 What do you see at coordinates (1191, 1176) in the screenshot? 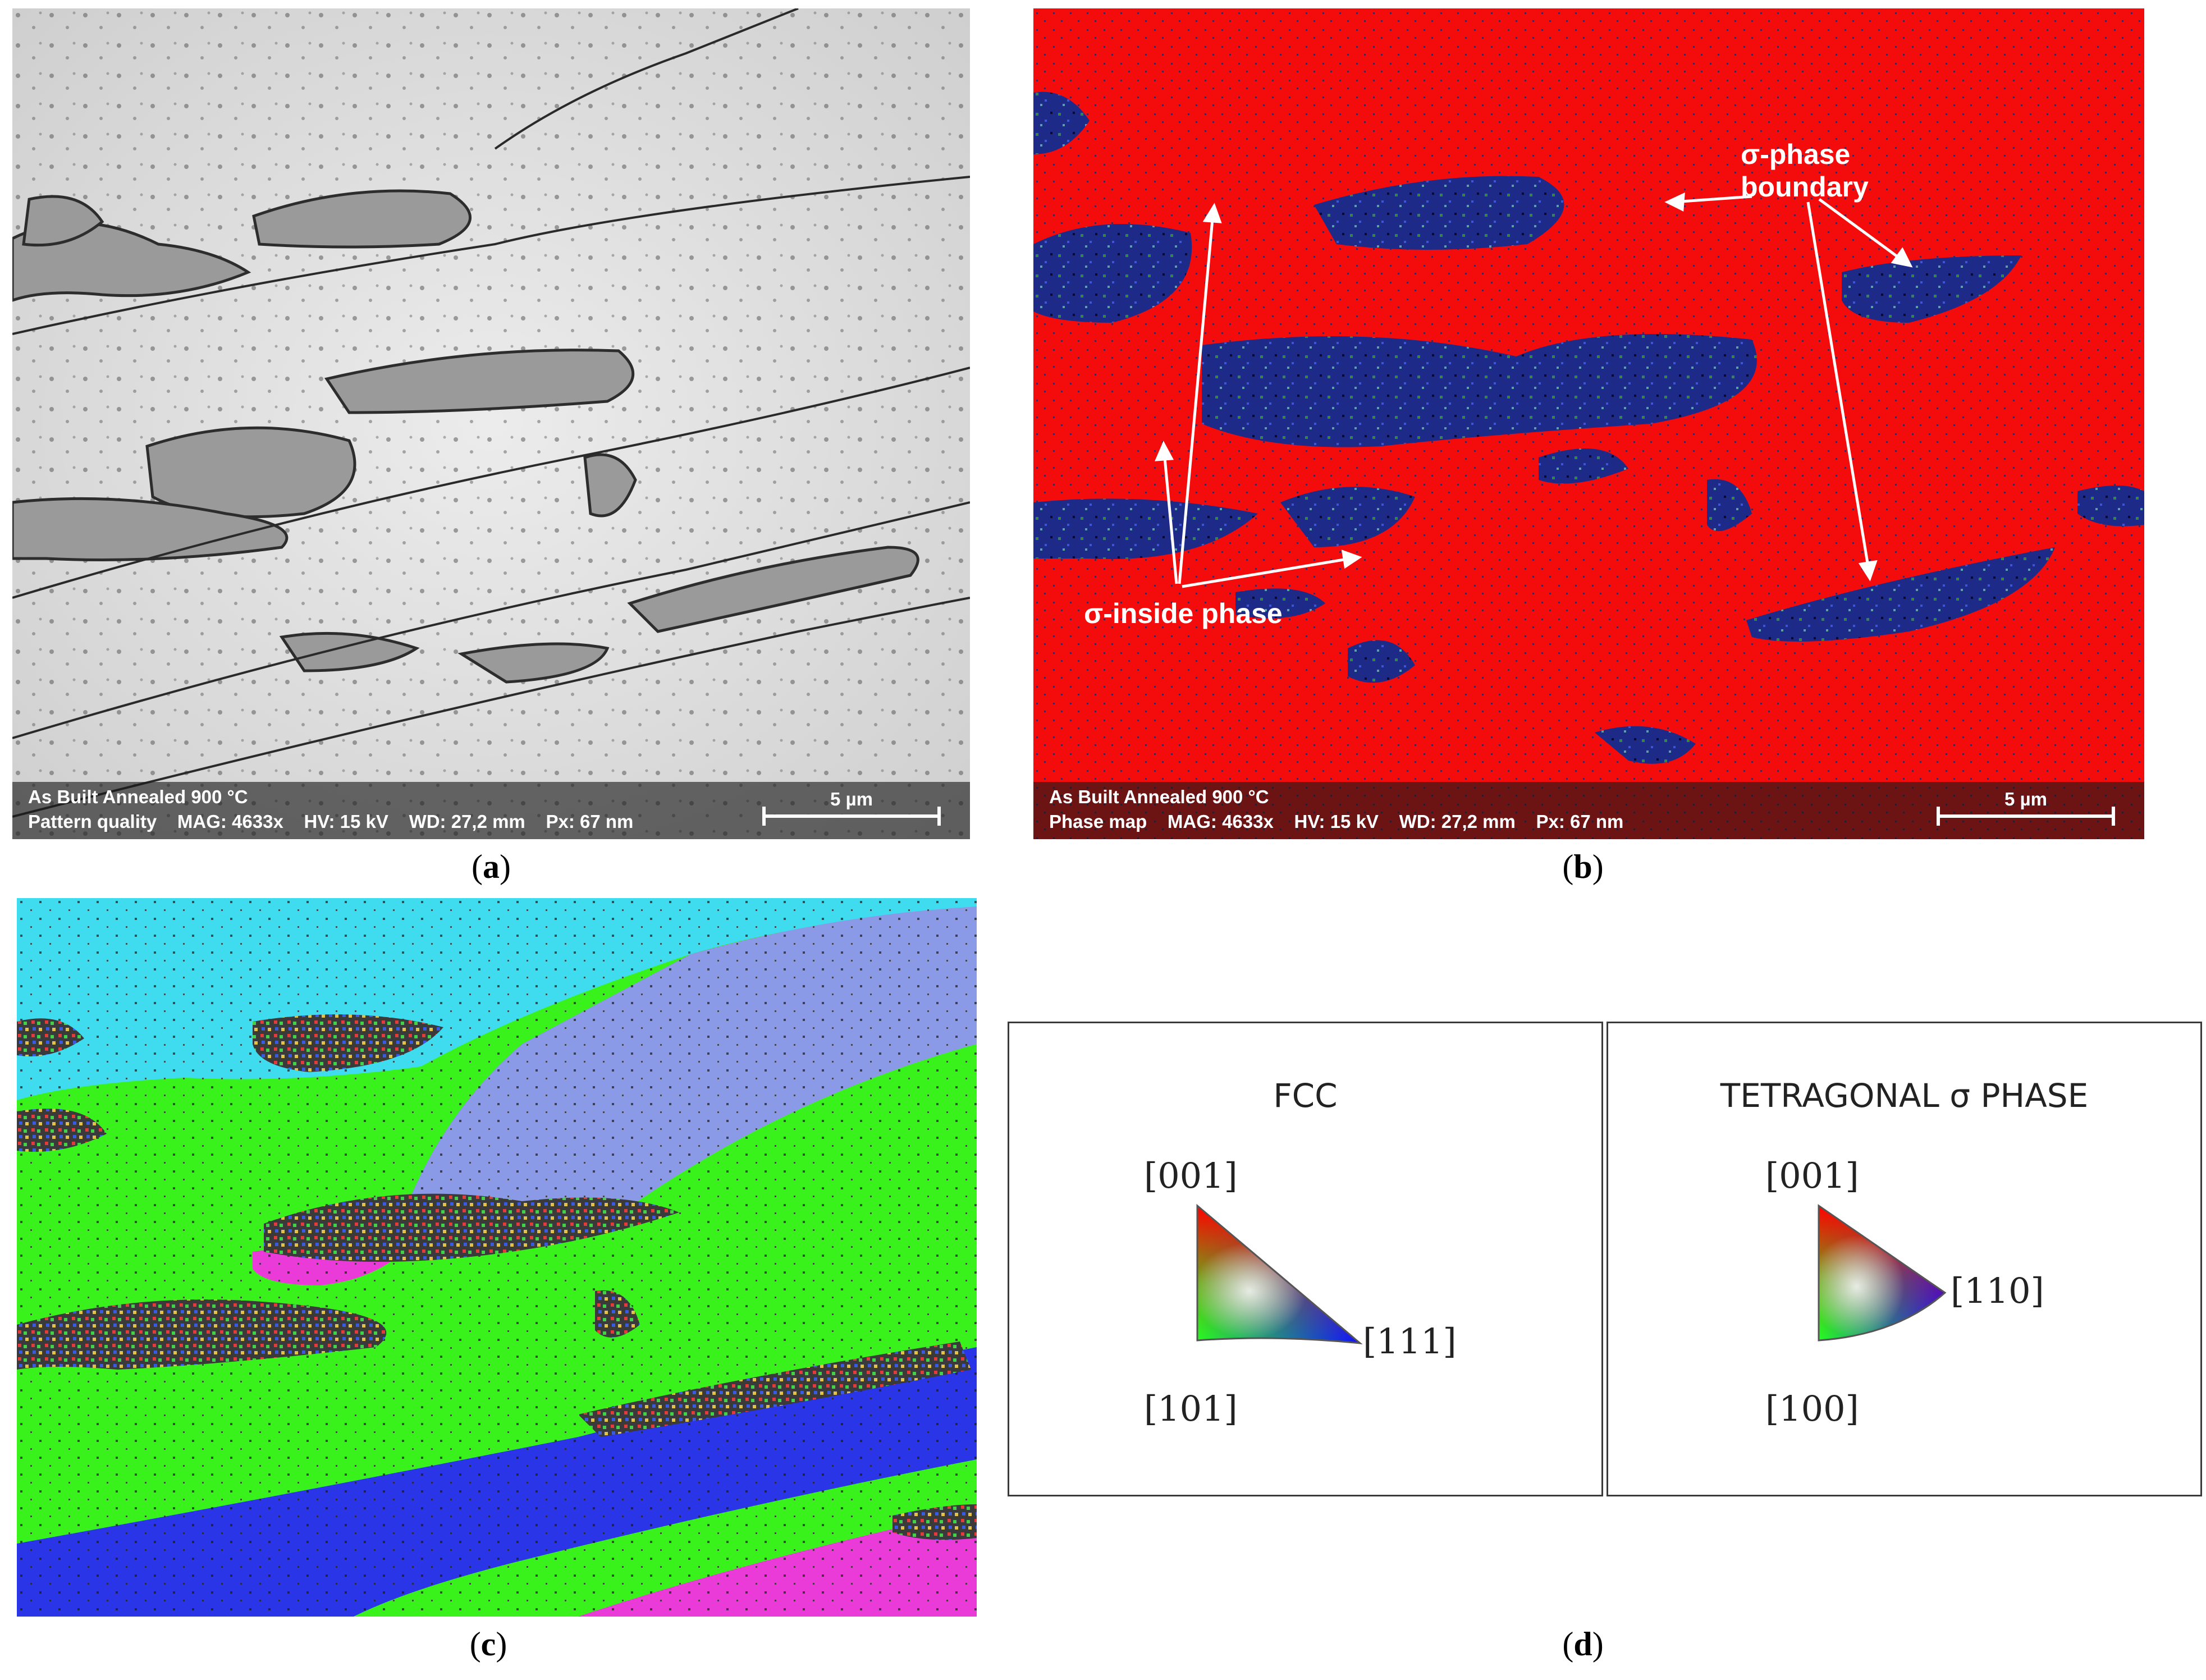
I see `fcc-label-001: [001]` at bounding box center [1191, 1176].